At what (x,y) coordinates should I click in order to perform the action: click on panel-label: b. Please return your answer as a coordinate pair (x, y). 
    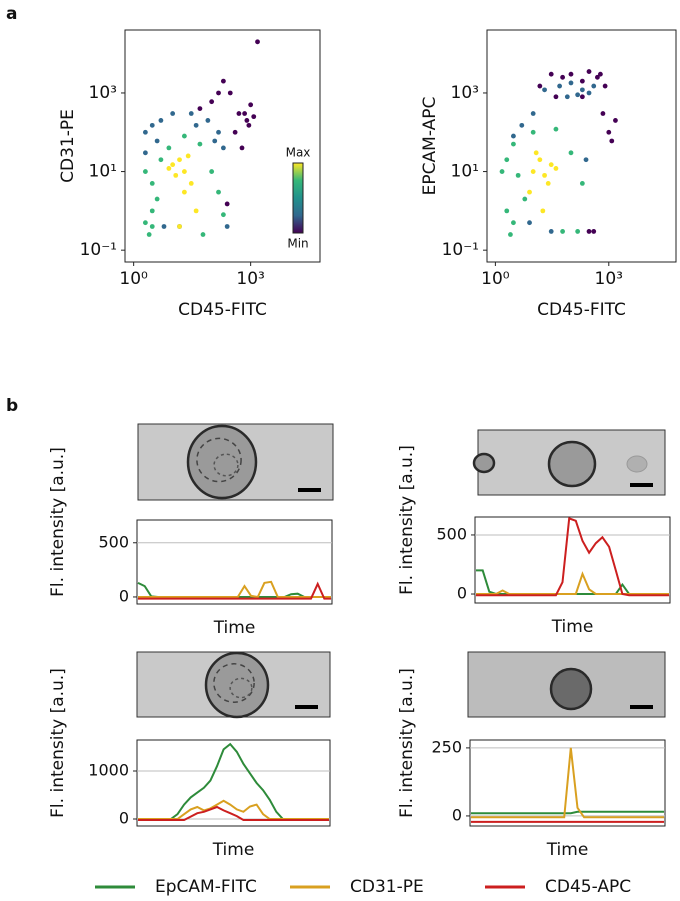
    Looking at the image, I should click on (12, 406).